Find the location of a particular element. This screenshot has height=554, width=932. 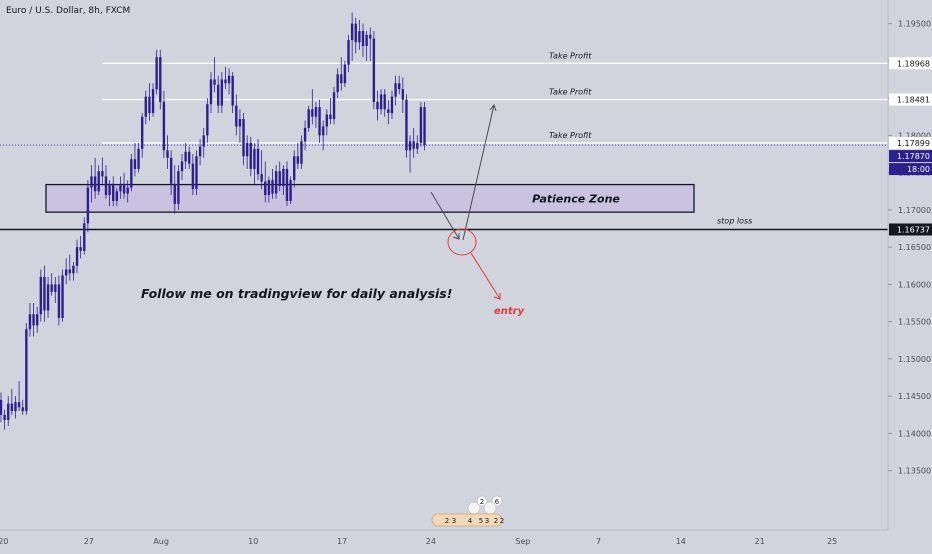

event-badges: 2 6 2 3 4 5 3 2 2 is located at coordinates (467, 511).